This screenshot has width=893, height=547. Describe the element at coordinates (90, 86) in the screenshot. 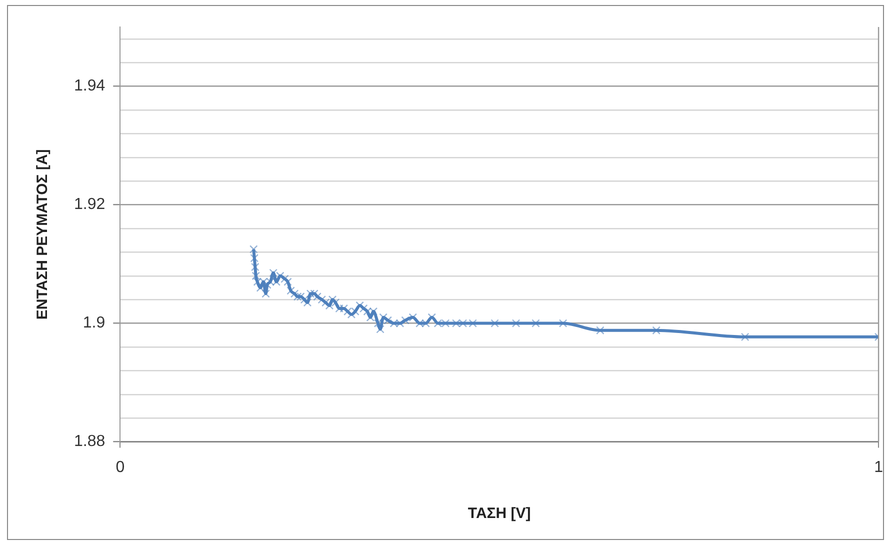

I see `y-tick-label: 1.94` at that location.